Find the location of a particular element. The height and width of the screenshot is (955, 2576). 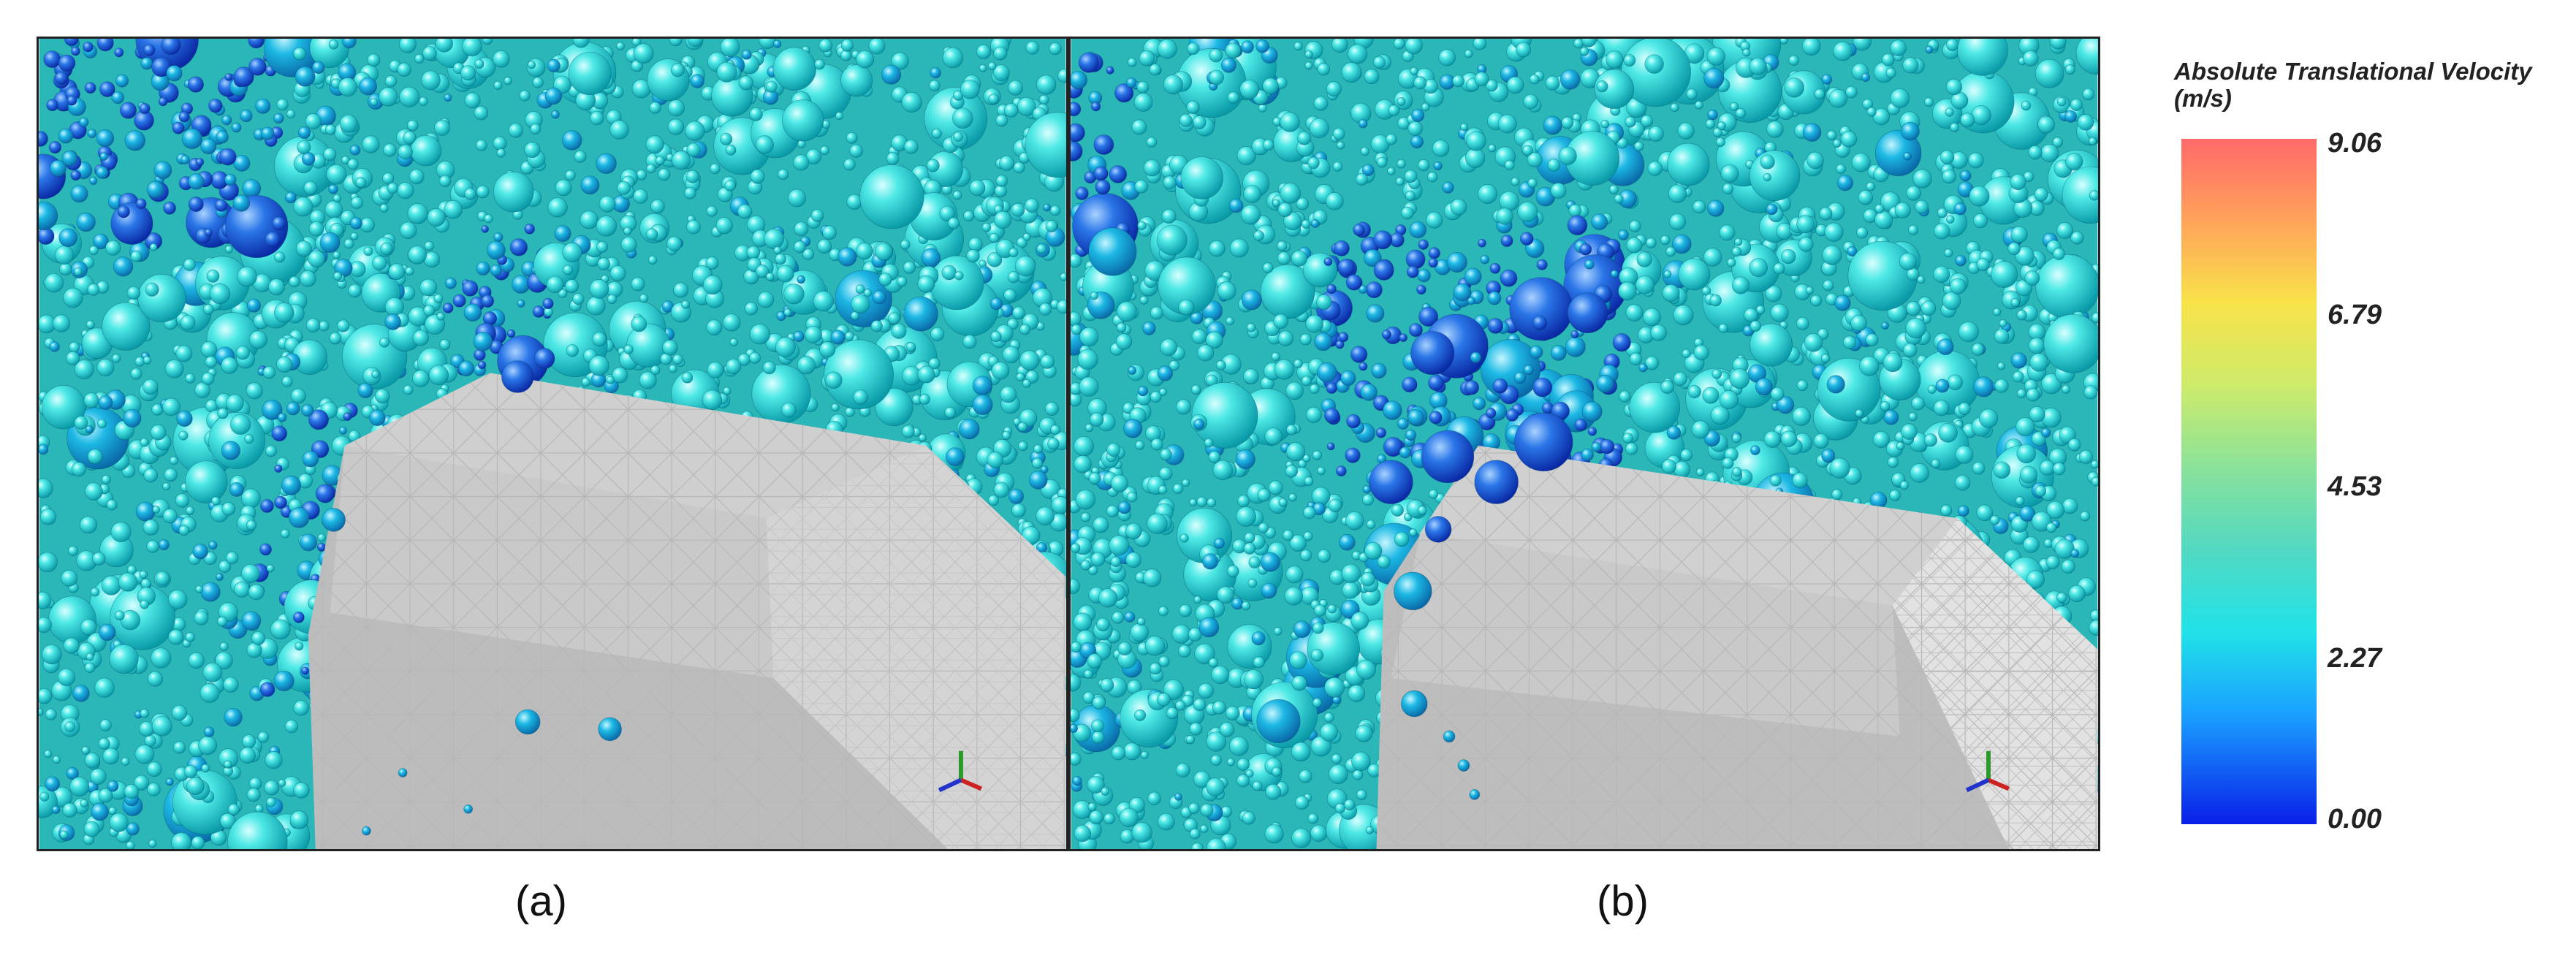

color-scale-bar is located at coordinates (2249, 481).